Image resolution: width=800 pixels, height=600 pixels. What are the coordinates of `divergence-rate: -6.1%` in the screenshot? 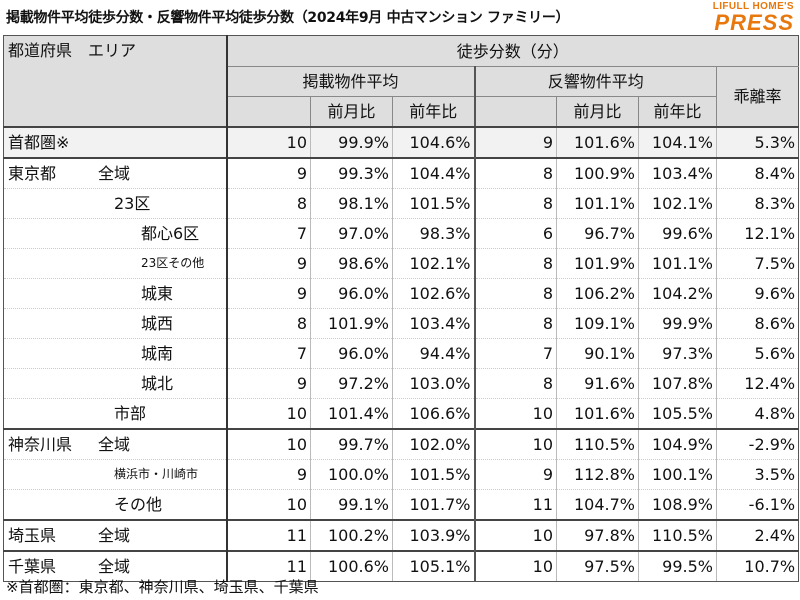 It's located at (758, 505).